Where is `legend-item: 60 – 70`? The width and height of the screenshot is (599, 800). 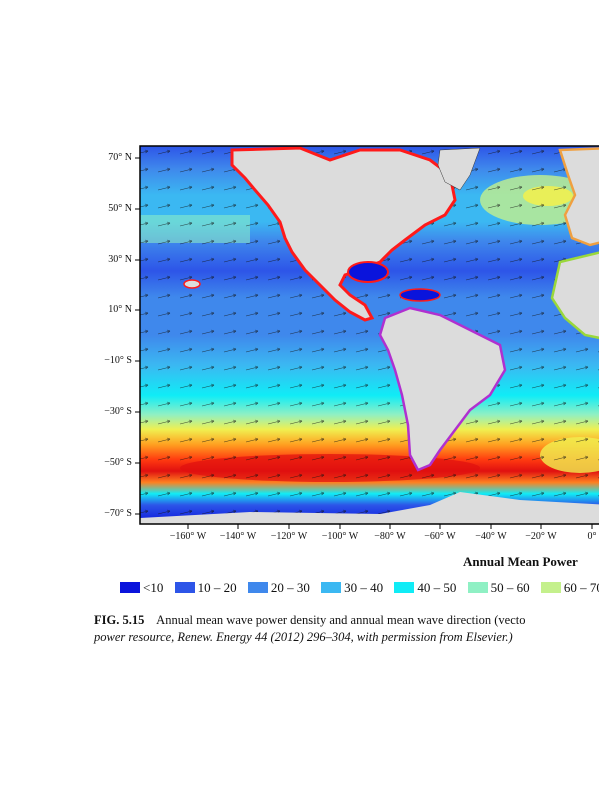
legend-item: 60 – 70 is located at coordinates (569, 588).